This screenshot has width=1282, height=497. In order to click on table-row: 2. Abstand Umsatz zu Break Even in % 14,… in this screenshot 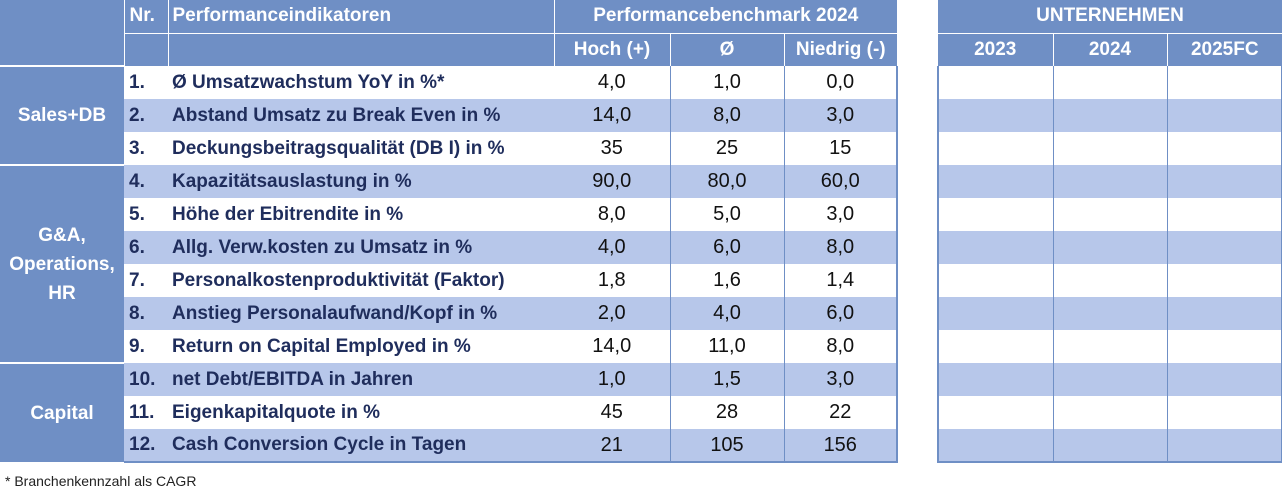, I will do `click(449, 115)`.